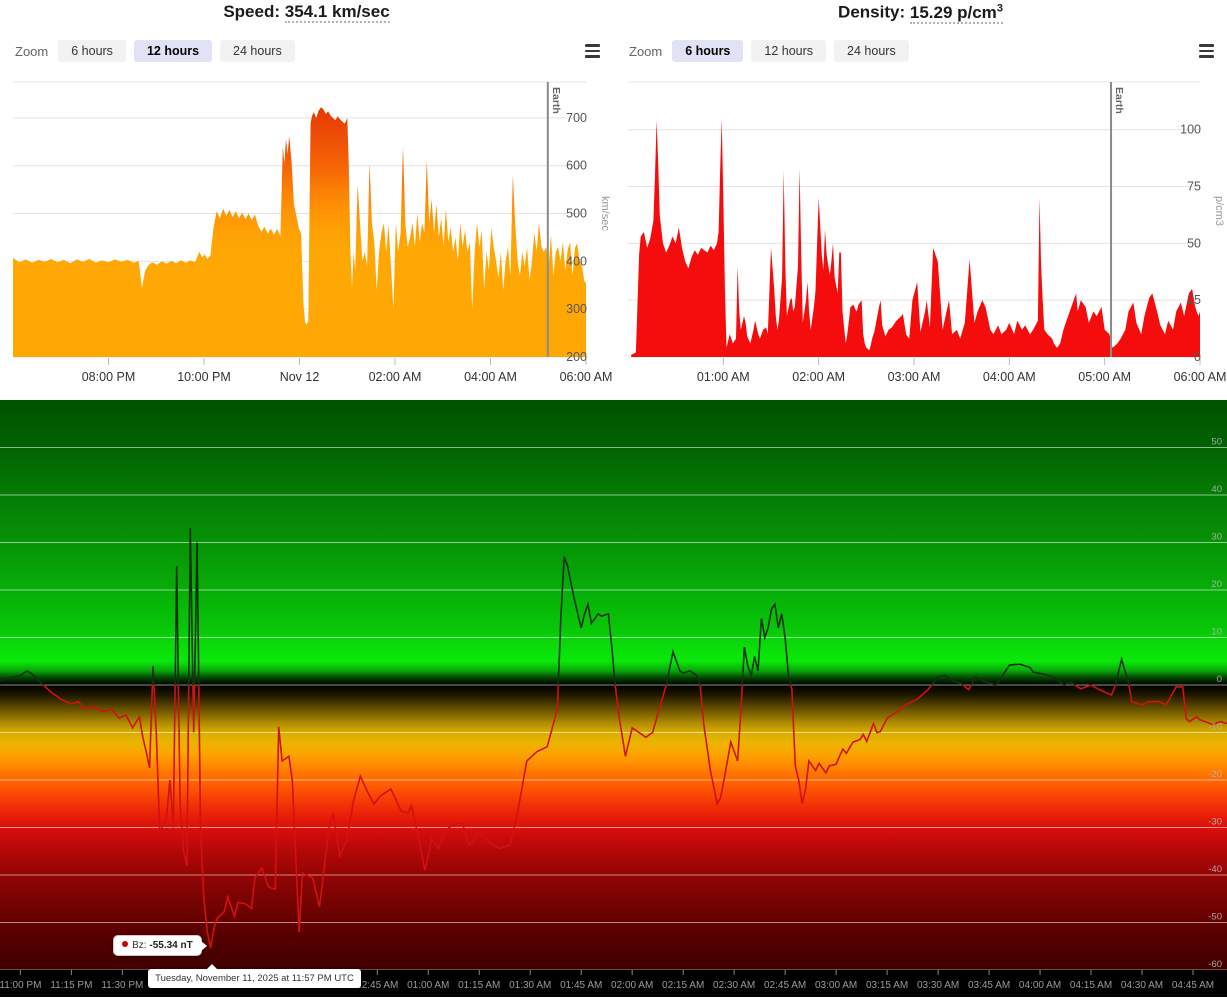  I want to click on y-tick-label: 600, so click(576, 166).